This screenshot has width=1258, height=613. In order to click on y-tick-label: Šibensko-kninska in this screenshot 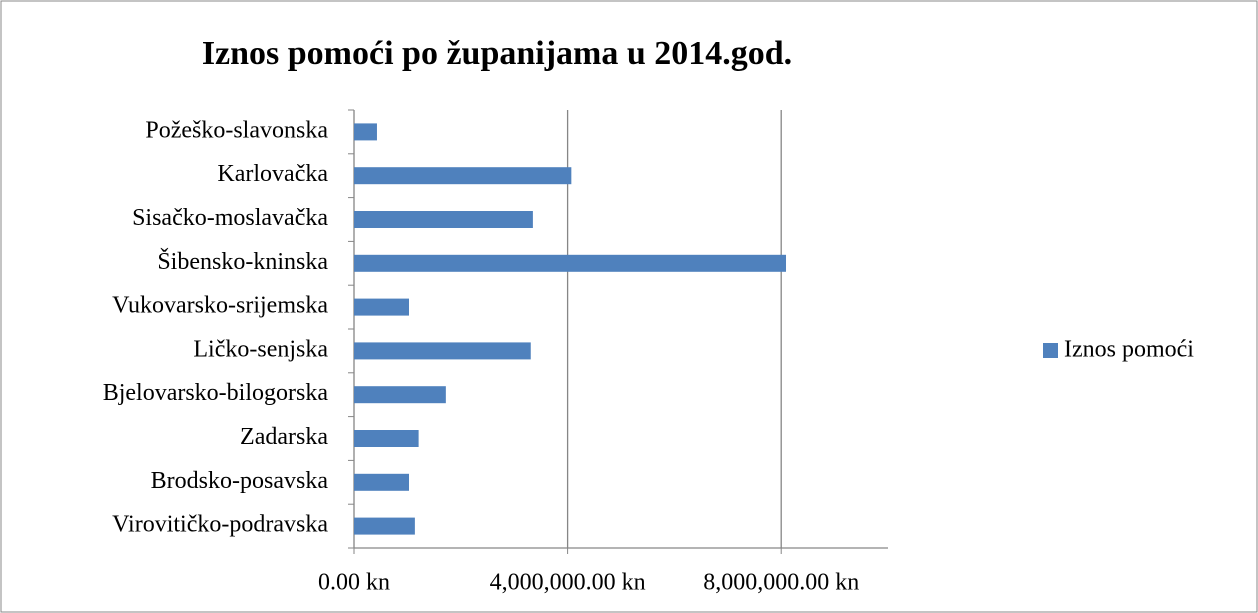, I will do `click(242, 261)`.